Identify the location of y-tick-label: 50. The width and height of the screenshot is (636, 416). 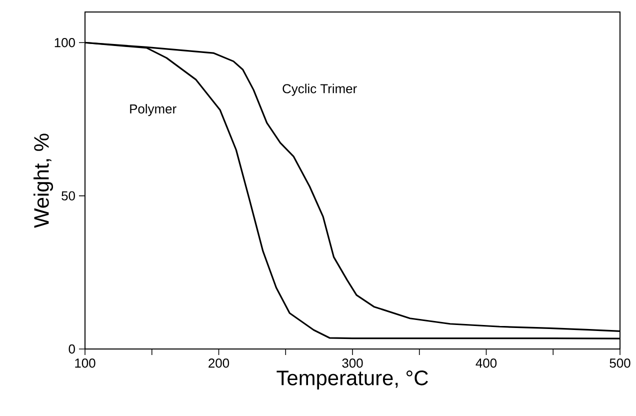
(68, 195).